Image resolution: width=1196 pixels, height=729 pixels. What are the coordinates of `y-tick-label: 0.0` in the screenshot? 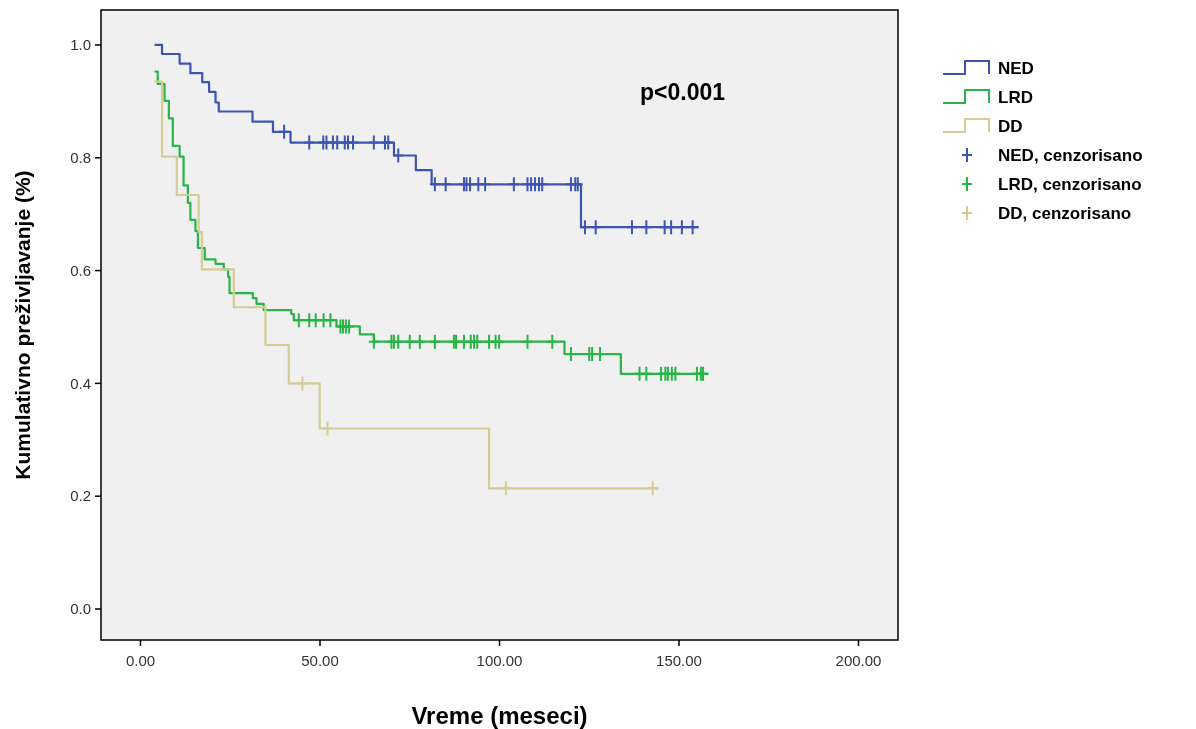 It's located at (80, 609).